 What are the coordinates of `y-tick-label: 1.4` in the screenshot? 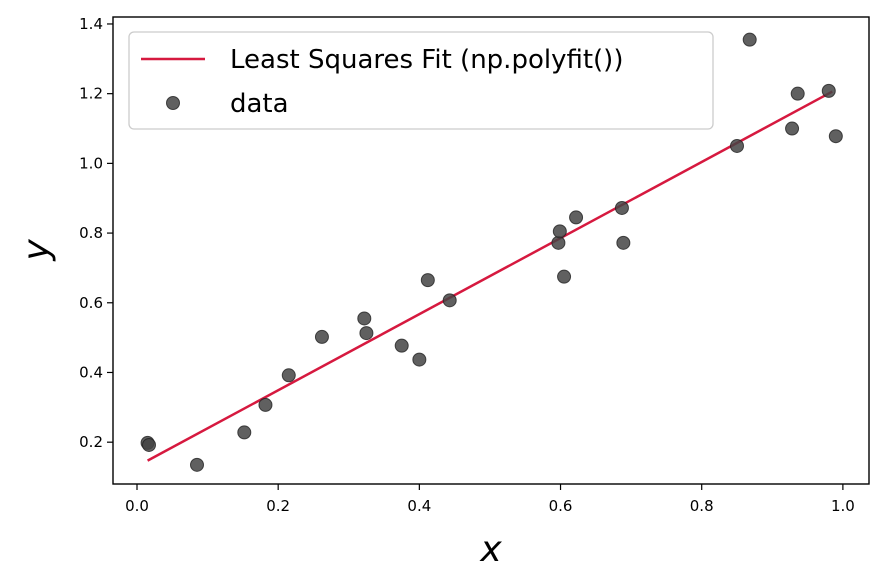 It's located at (91, 24).